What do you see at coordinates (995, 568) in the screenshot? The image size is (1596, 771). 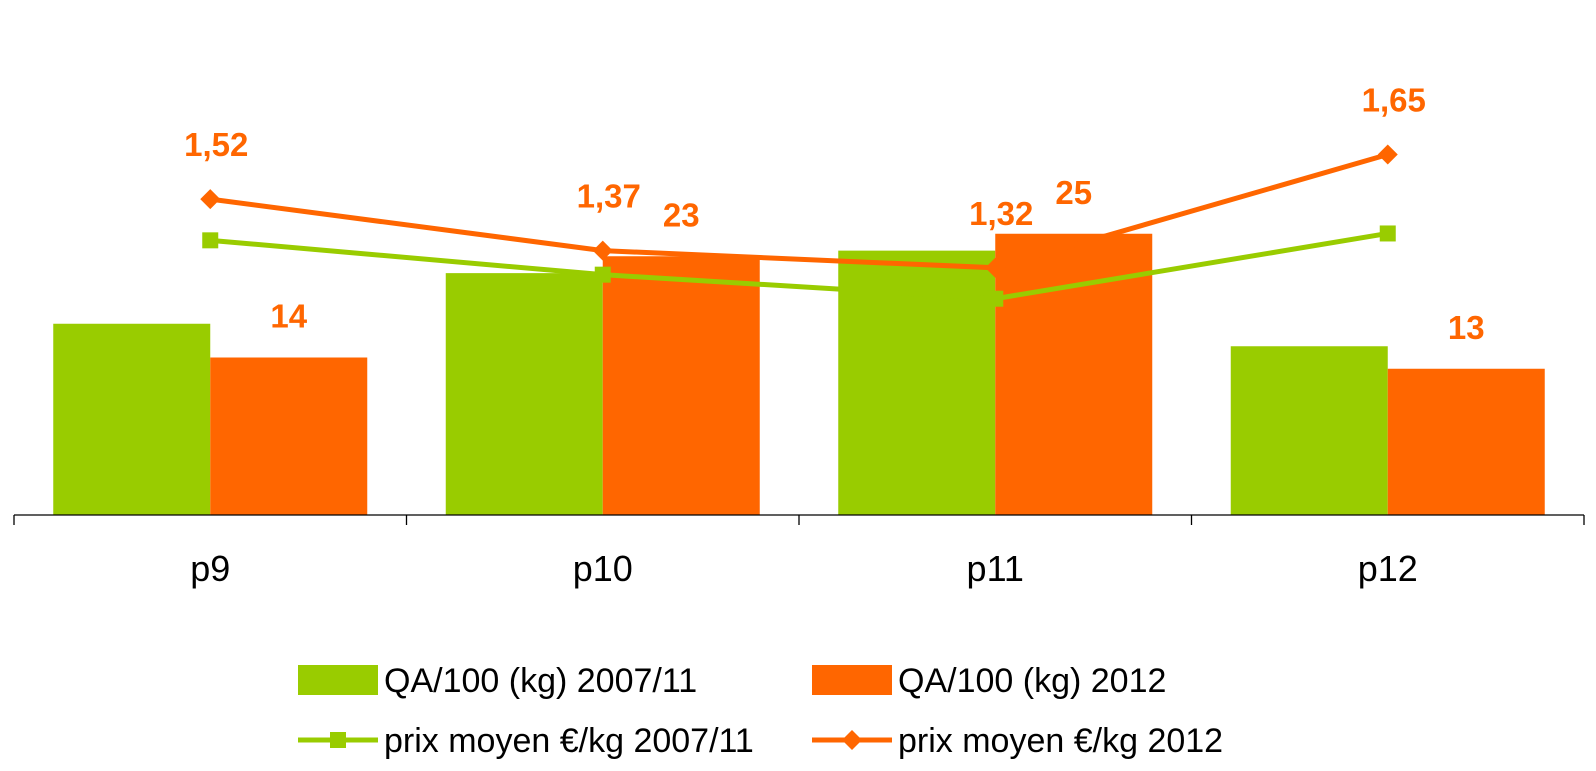 I see `x-tick-label-p11: p11` at bounding box center [995, 568].